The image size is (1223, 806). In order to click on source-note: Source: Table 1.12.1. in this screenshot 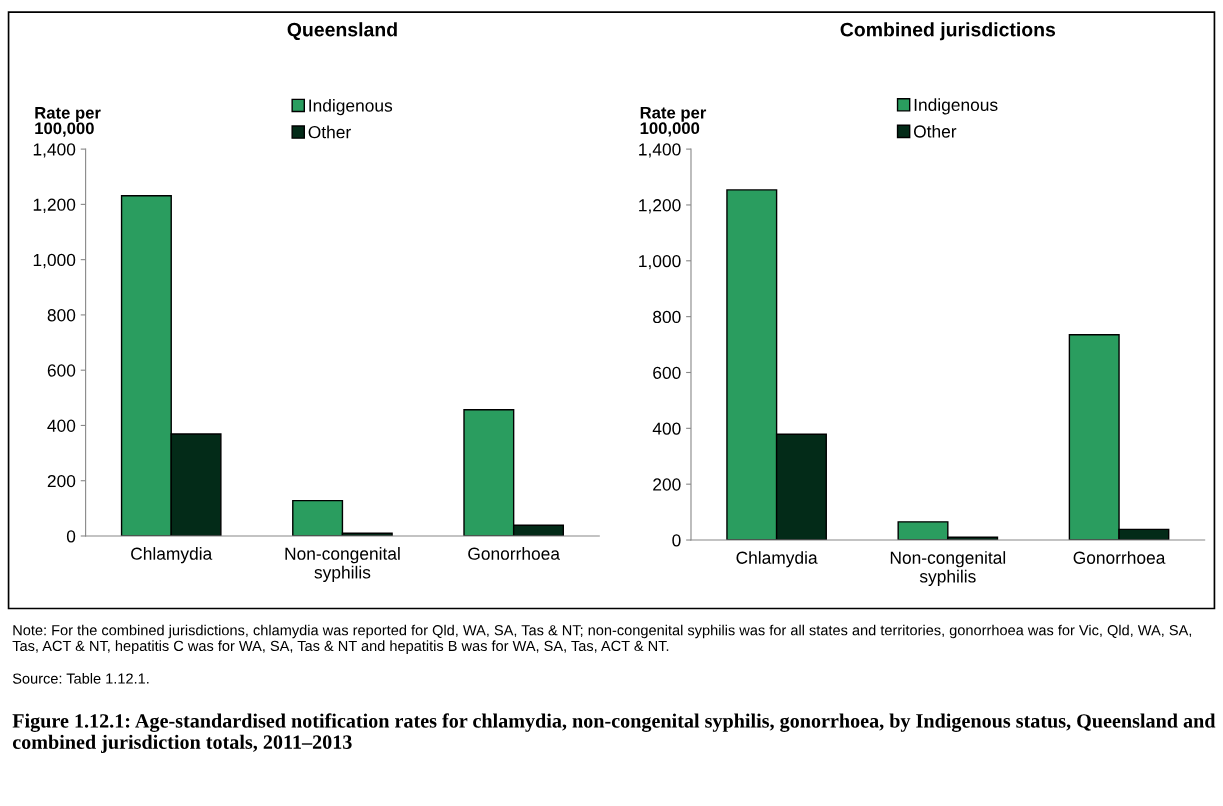, I will do `click(80, 678)`.